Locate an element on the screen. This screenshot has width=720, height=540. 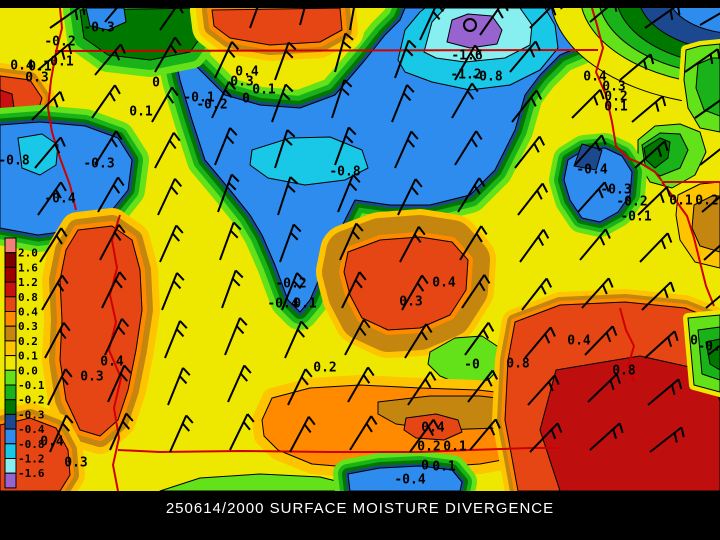
colorbar-label: -0.1 is located at coordinates (31, 385).